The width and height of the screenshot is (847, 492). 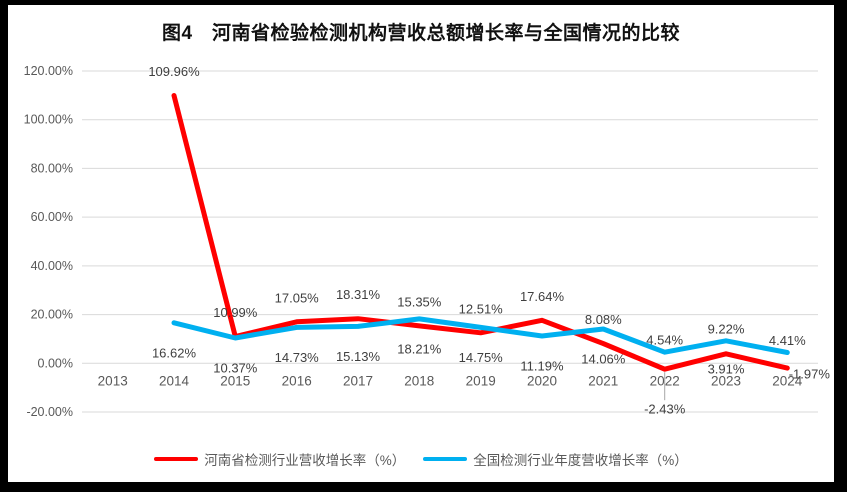 What do you see at coordinates (726, 368) in the screenshot?
I see `data-label: 3.91%` at bounding box center [726, 368].